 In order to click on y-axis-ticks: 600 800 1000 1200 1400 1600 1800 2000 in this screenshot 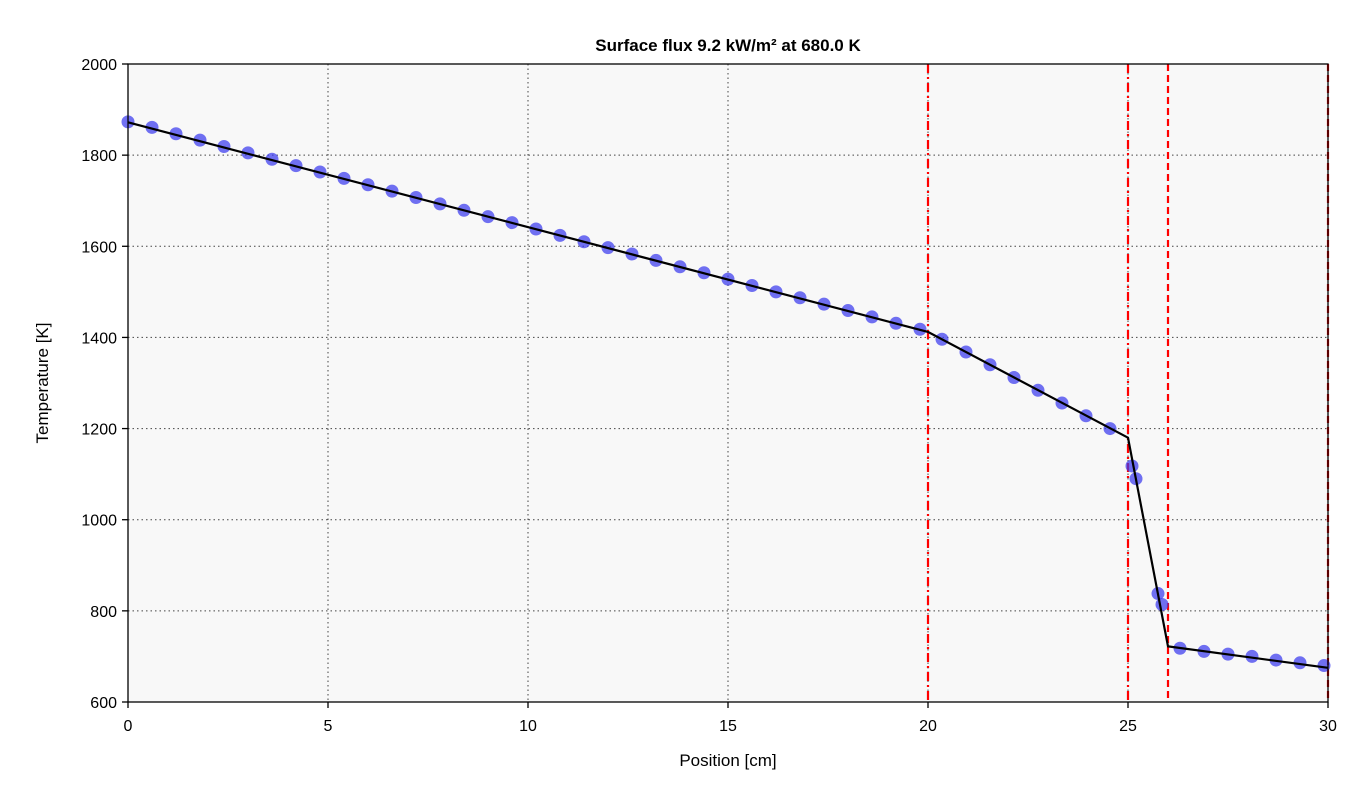, I will do `click(104, 384)`.